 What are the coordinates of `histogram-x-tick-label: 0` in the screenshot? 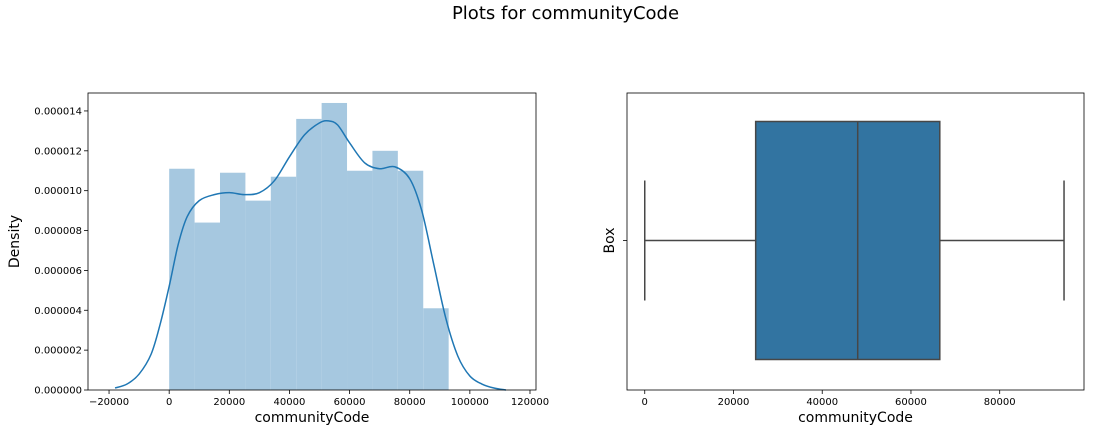 It's located at (169, 402).